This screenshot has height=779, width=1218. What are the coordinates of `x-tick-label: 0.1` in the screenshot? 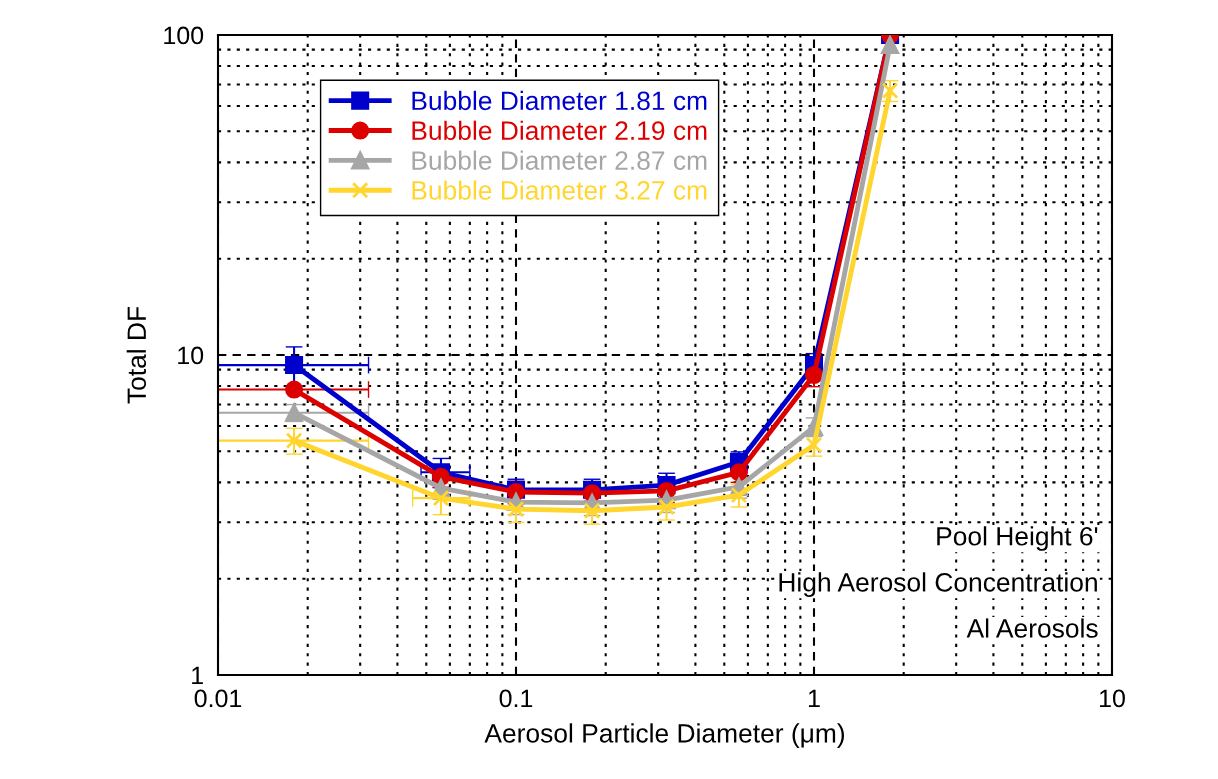 It's located at (516, 698).